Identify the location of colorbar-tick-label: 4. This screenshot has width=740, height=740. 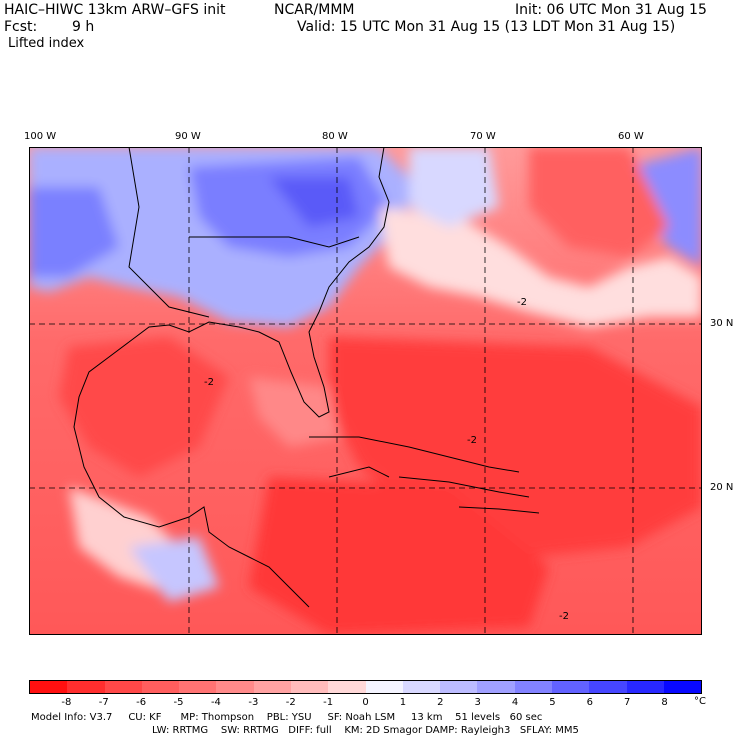
(515, 702).